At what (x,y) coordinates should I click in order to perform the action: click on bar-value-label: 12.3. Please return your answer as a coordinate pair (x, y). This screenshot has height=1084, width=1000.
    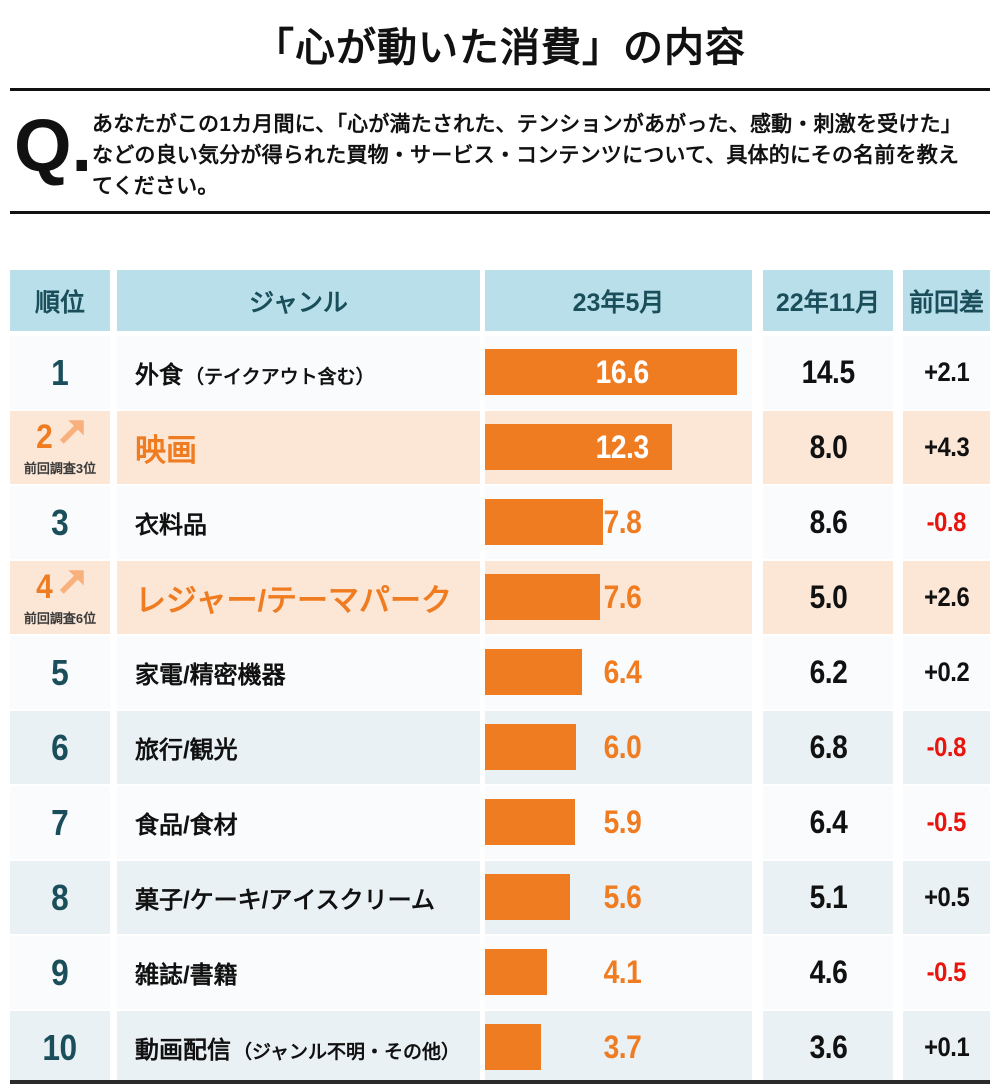
    Looking at the image, I should click on (622, 447).